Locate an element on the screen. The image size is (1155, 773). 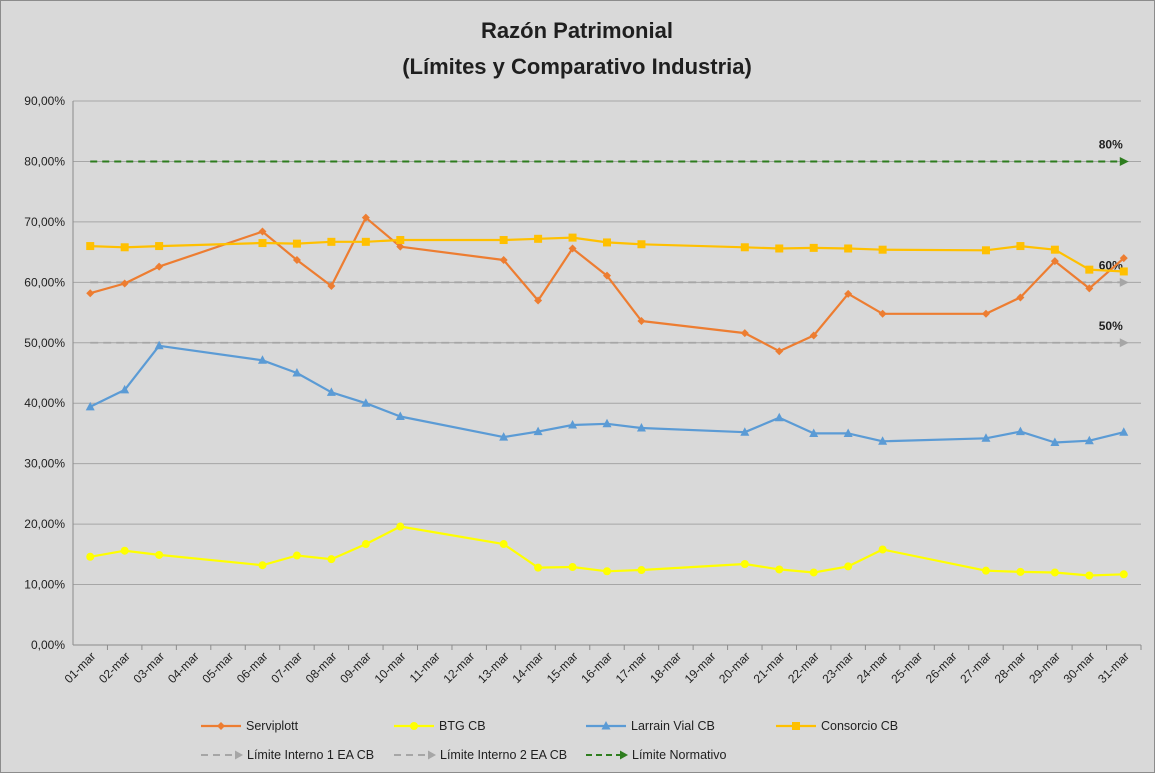
x-tick-label: 06-mar is located at coordinates (252, 667).